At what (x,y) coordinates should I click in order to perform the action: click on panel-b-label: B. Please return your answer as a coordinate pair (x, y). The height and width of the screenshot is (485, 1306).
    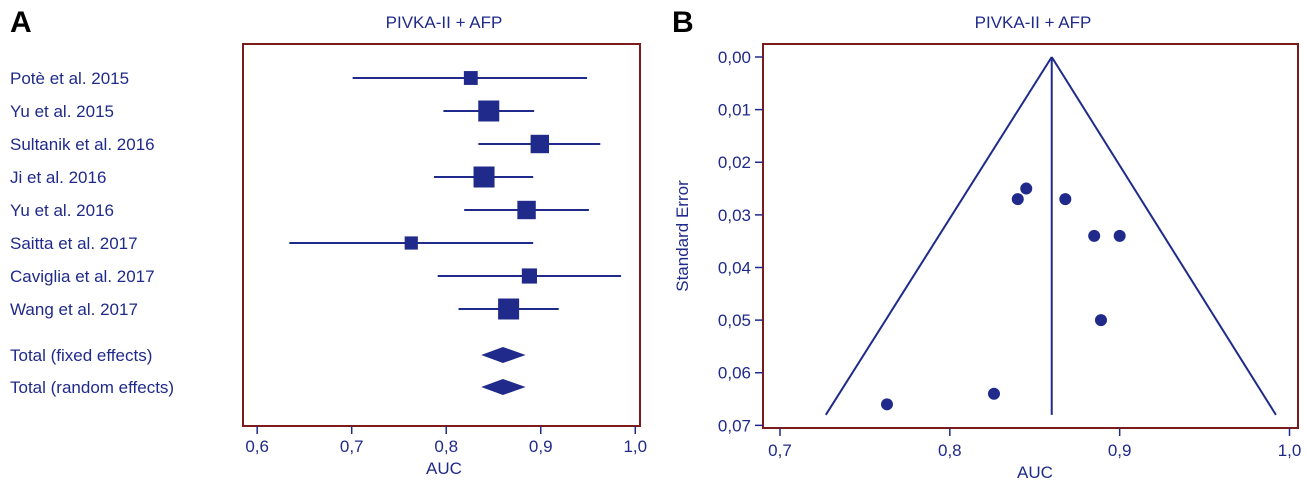
    Looking at the image, I should click on (683, 22).